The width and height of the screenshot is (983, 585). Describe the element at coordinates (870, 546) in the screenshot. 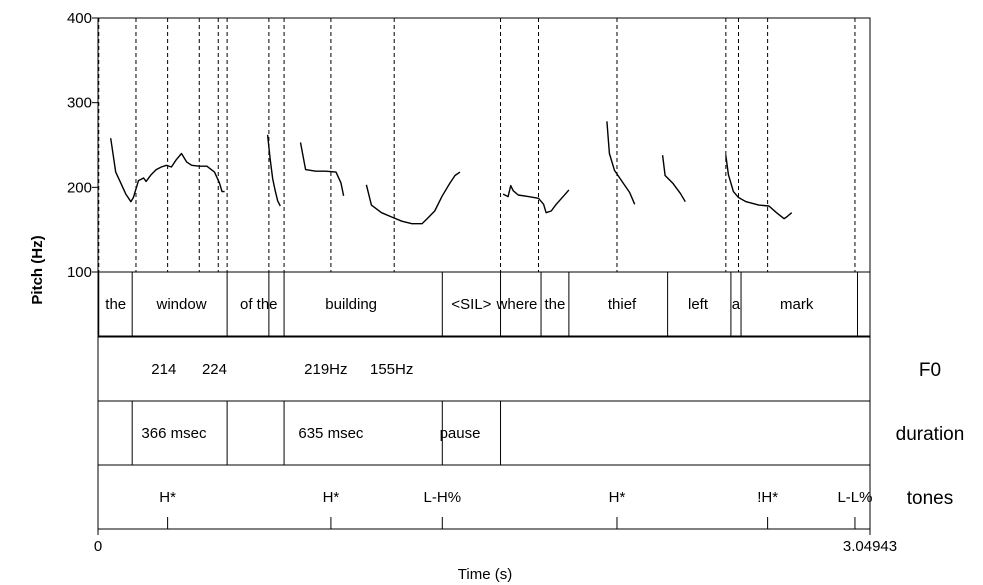

I see `x-tick-end: 3.04943` at that location.